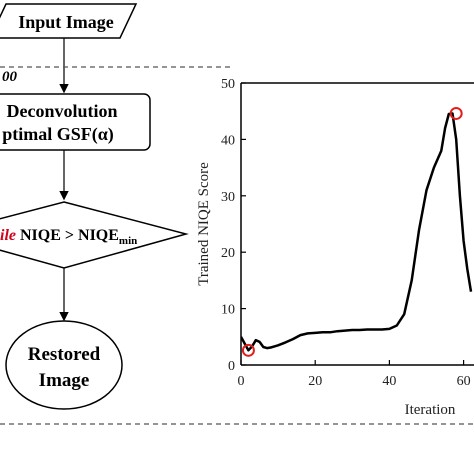 Image resolution: width=474 pixels, height=474 pixels. I want to click on decision-condition: NIQE > NIQE, so click(67, 235).